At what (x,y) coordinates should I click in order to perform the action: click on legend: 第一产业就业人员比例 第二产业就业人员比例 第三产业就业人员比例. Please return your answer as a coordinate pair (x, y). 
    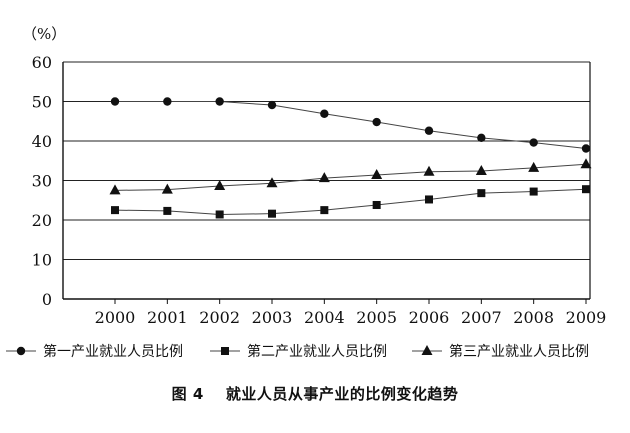
    Looking at the image, I should click on (297, 351).